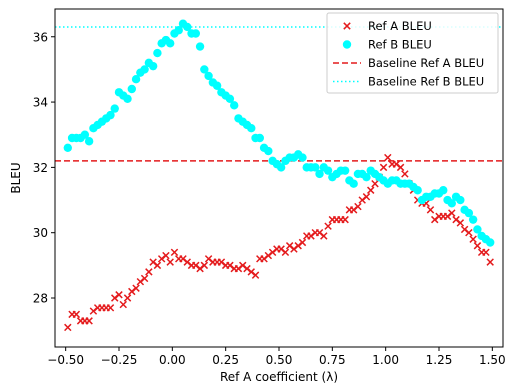 The width and height of the screenshot is (507, 383). I want to click on x-tick-label: 1.50, so click(492, 360).